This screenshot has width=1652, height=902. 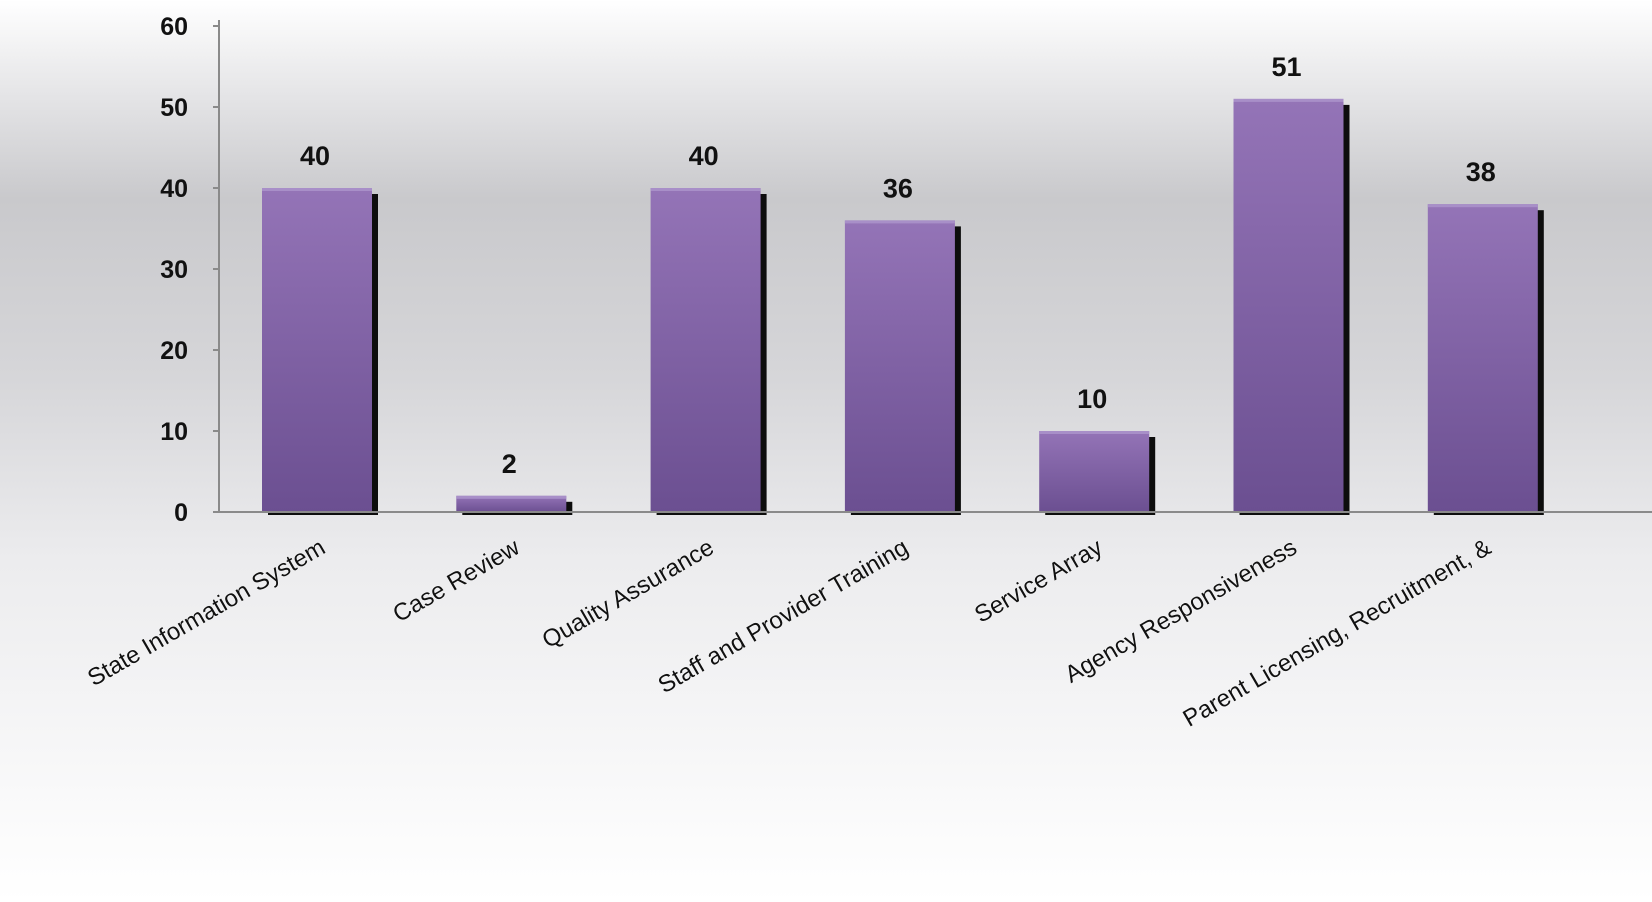 I want to click on y-tick-label: 0, so click(x=181, y=513).